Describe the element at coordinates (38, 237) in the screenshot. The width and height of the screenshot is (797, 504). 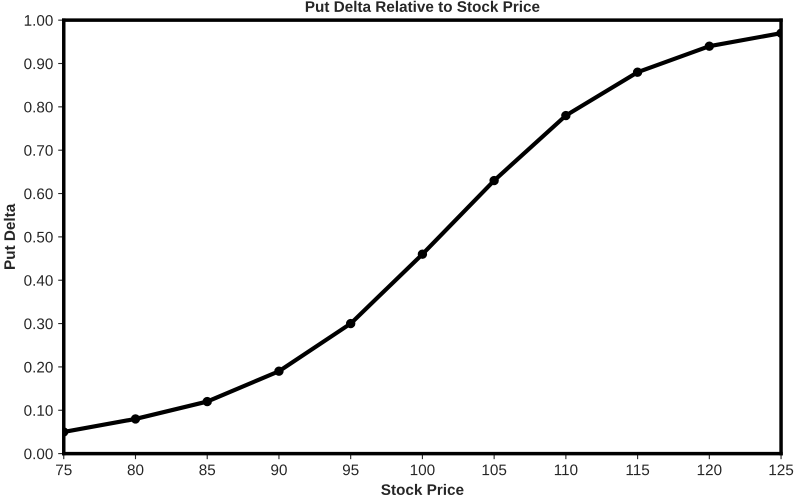
I see `y-tick-label: 0.50` at that location.